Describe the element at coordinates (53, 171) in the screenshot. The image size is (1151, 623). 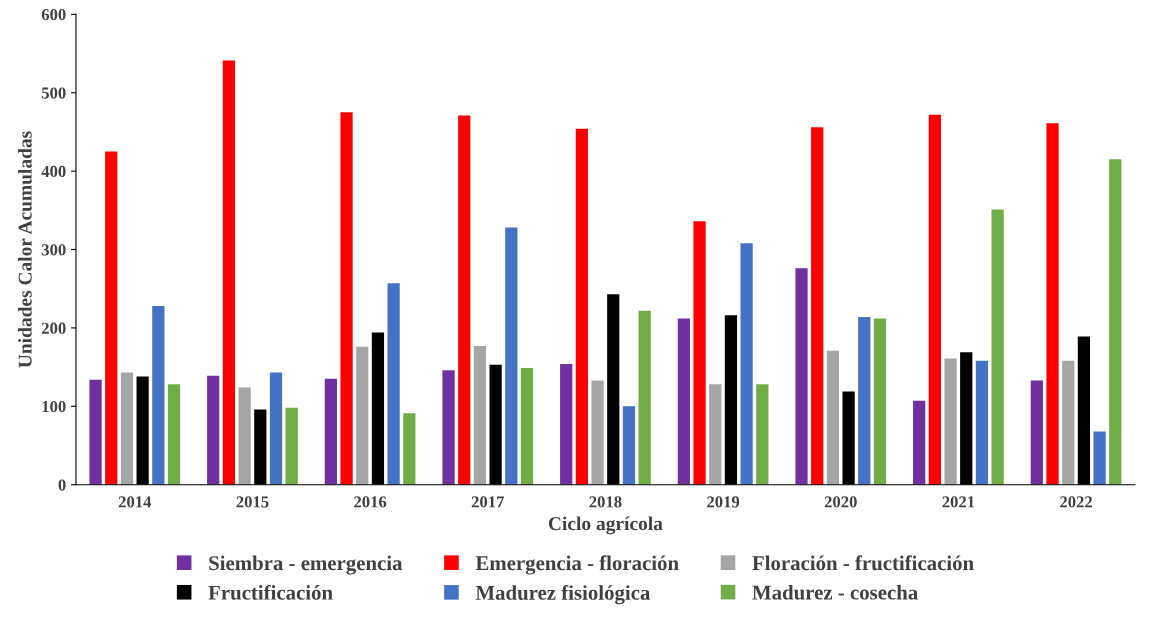
I see `y-tick-label: 400` at that location.